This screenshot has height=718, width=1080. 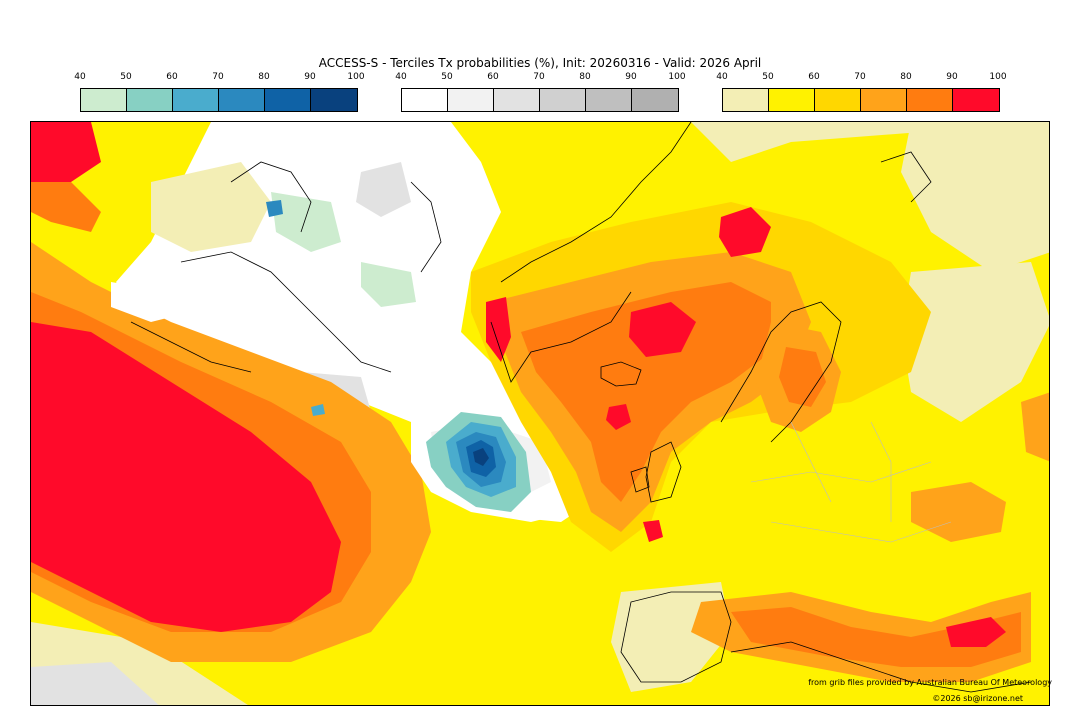 What do you see at coordinates (274, 208) in the screenshot?
I see `contour-blue-labrador` at bounding box center [274, 208].